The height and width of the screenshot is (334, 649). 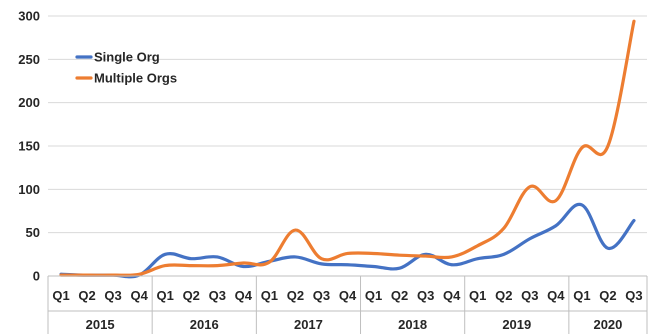 What do you see at coordinates (100, 324) in the screenshot?
I see `x-group-label: 2015` at bounding box center [100, 324].